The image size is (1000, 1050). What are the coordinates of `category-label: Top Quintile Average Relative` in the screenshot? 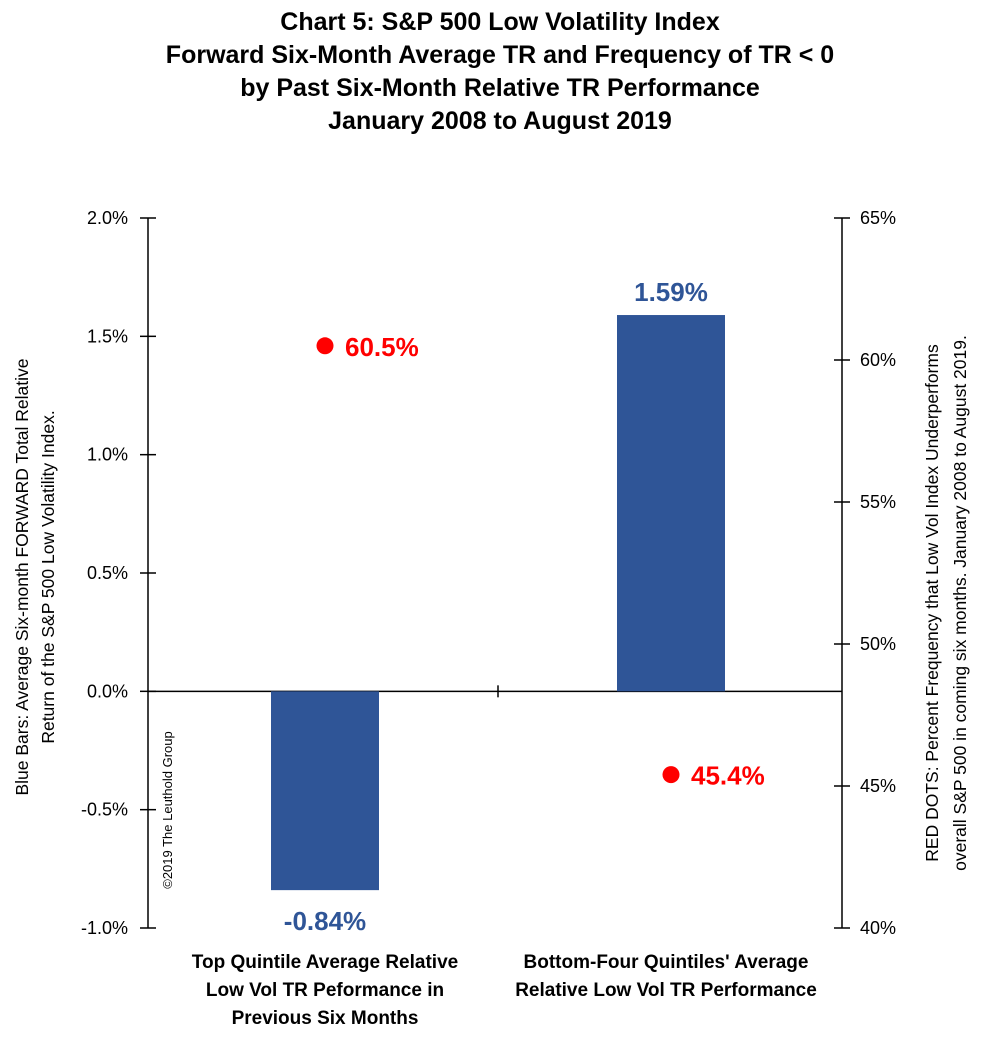 It's located at (325, 962).